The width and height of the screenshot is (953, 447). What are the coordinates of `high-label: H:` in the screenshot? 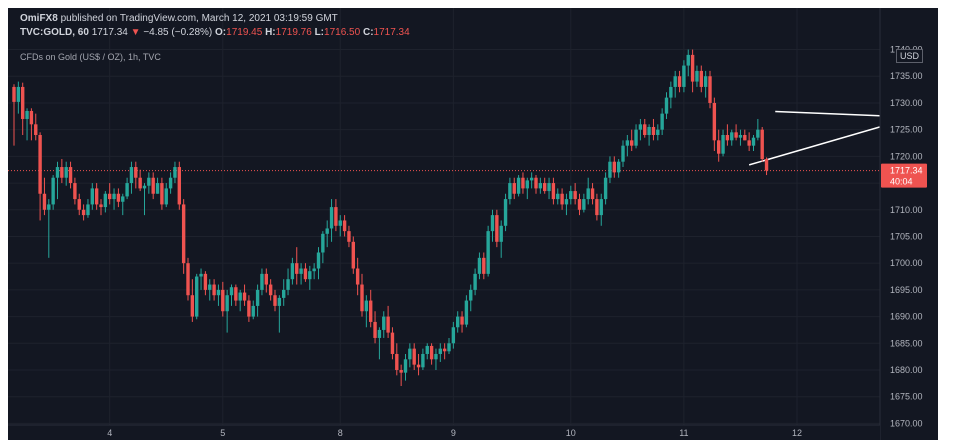 It's located at (270, 32).